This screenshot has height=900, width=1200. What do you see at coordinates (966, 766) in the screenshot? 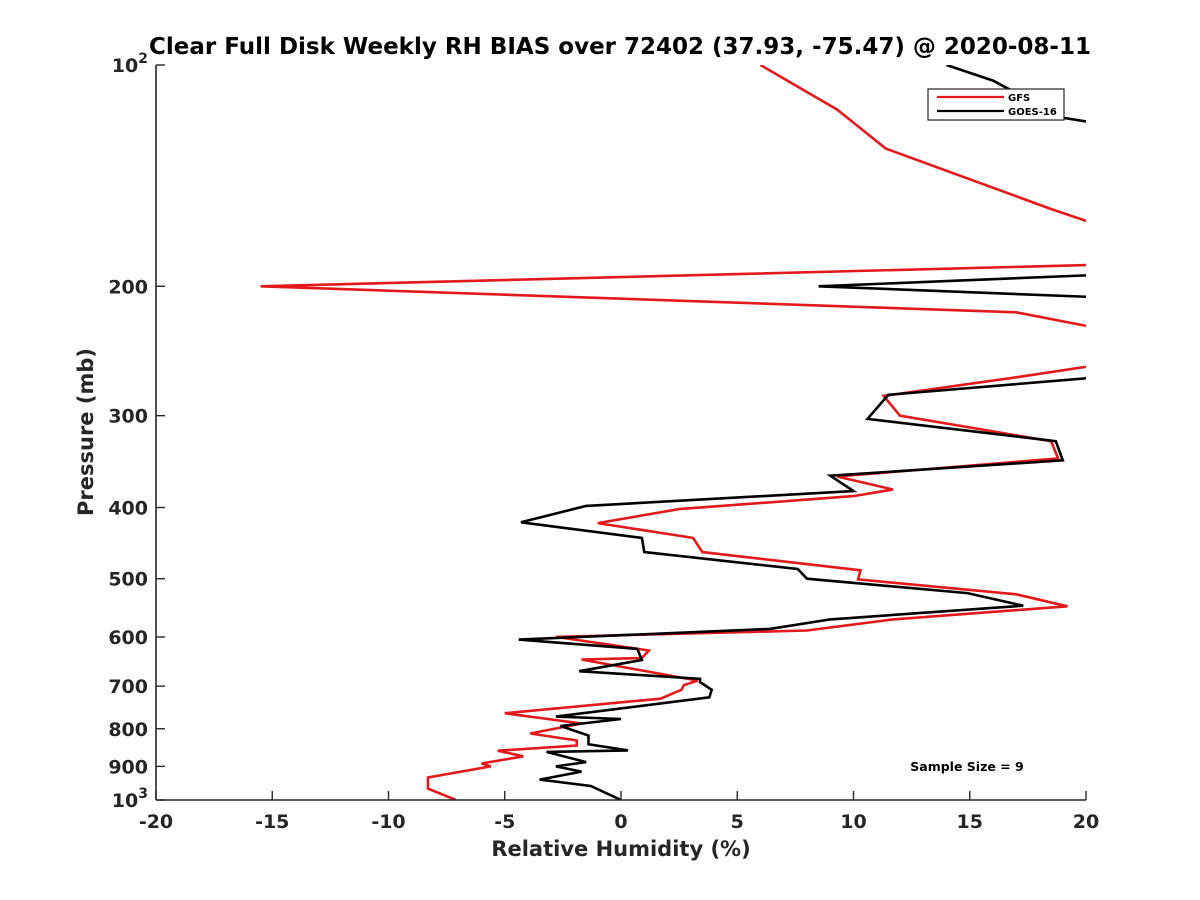
I see `sample-size-annotation: Sample Size = 9` at bounding box center [966, 766].